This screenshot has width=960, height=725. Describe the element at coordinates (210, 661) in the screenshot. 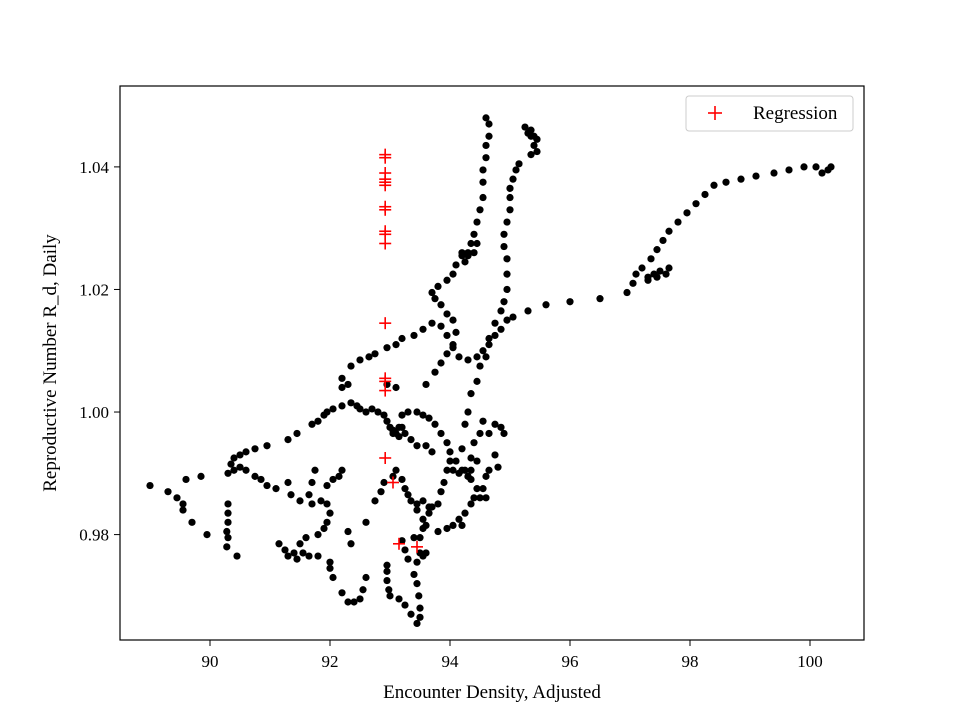

I see `x-tick-label: 90` at that location.